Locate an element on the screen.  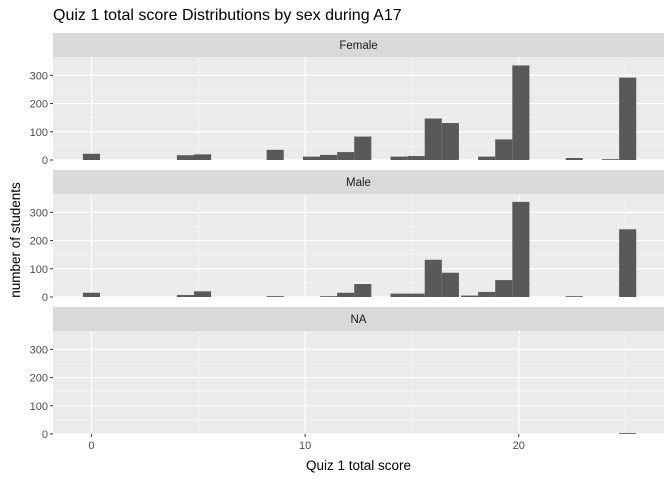
facet-strip-label: Male is located at coordinates (358, 183).